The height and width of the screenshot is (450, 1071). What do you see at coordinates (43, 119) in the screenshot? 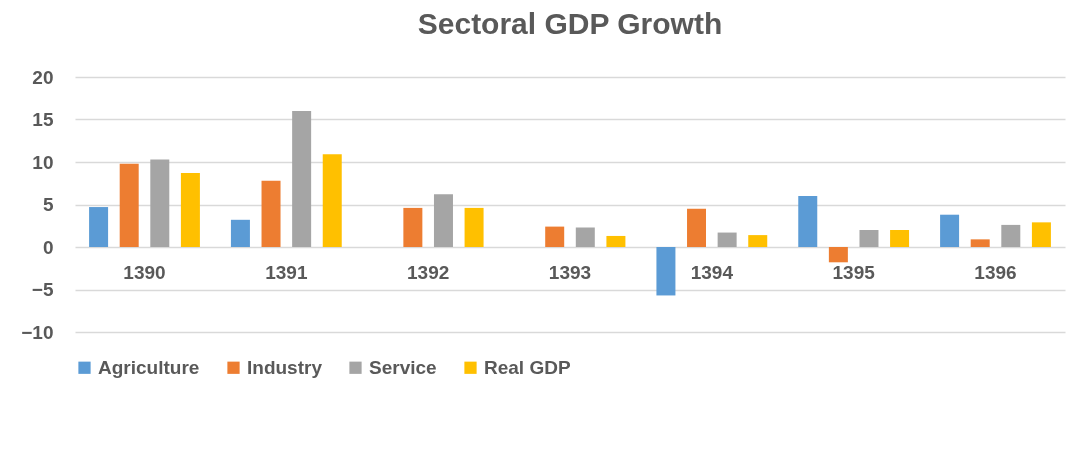
I see `y-tick-label: 15` at bounding box center [43, 119].